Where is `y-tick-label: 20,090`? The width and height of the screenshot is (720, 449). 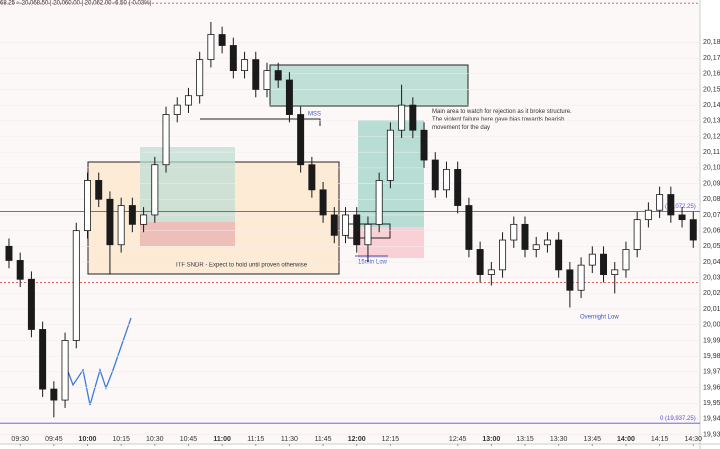 y-tick-label: 20,090 is located at coordinates (711, 183).